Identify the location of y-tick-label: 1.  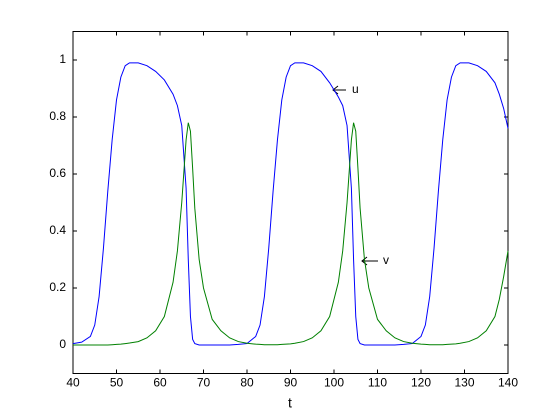
(62, 59).